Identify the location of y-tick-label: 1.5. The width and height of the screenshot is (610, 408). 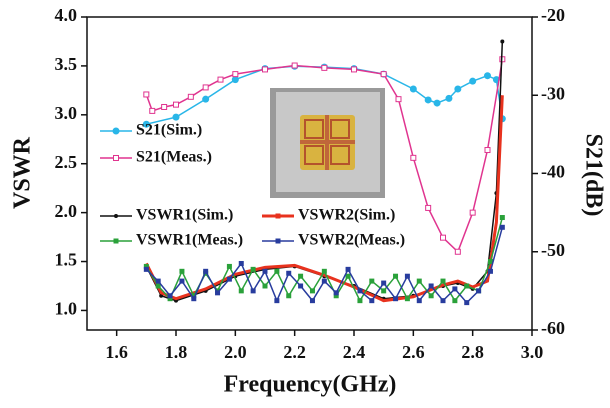
(66, 260).